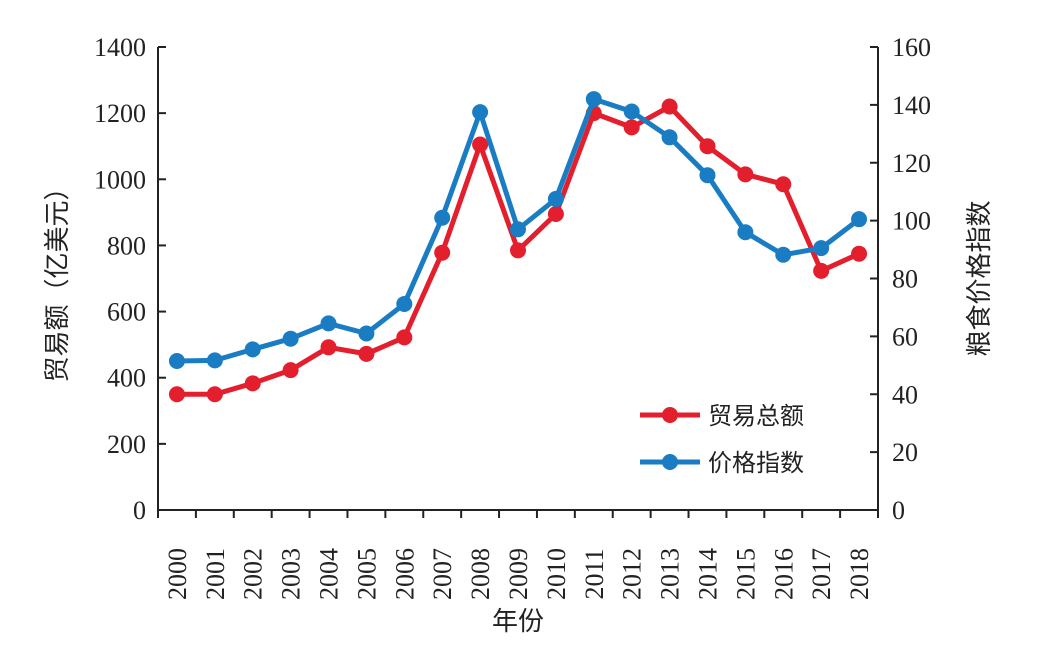 This screenshot has height=650, width=1039. What do you see at coordinates (707, 574) in the screenshot?
I see `x-tick-label: 2014` at bounding box center [707, 574].